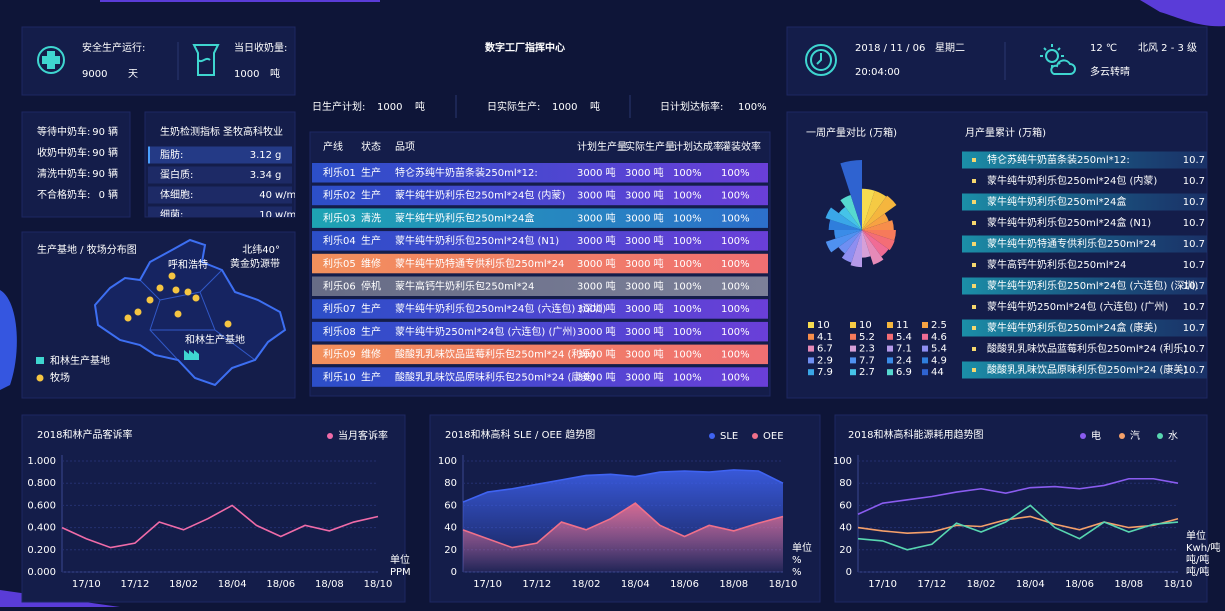 The image size is (1225, 611). What do you see at coordinates (41, 461) in the screenshot?
I see `y-tick-label: 1.000` at bounding box center [41, 461].